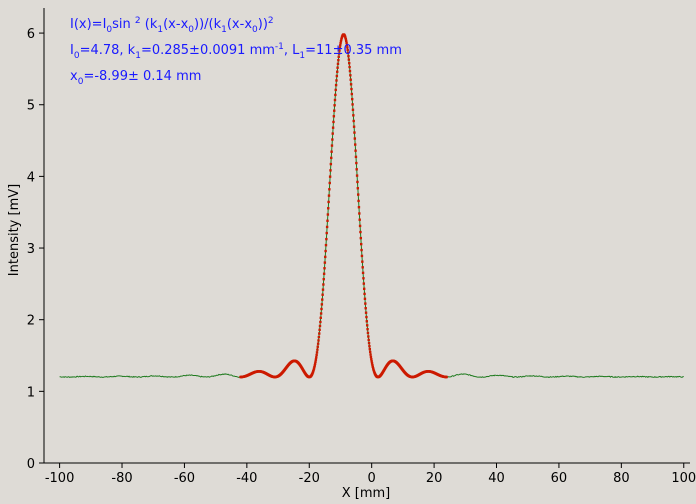 The image size is (696, 504). I want to click on y-tick-label: 4, so click(31, 177).